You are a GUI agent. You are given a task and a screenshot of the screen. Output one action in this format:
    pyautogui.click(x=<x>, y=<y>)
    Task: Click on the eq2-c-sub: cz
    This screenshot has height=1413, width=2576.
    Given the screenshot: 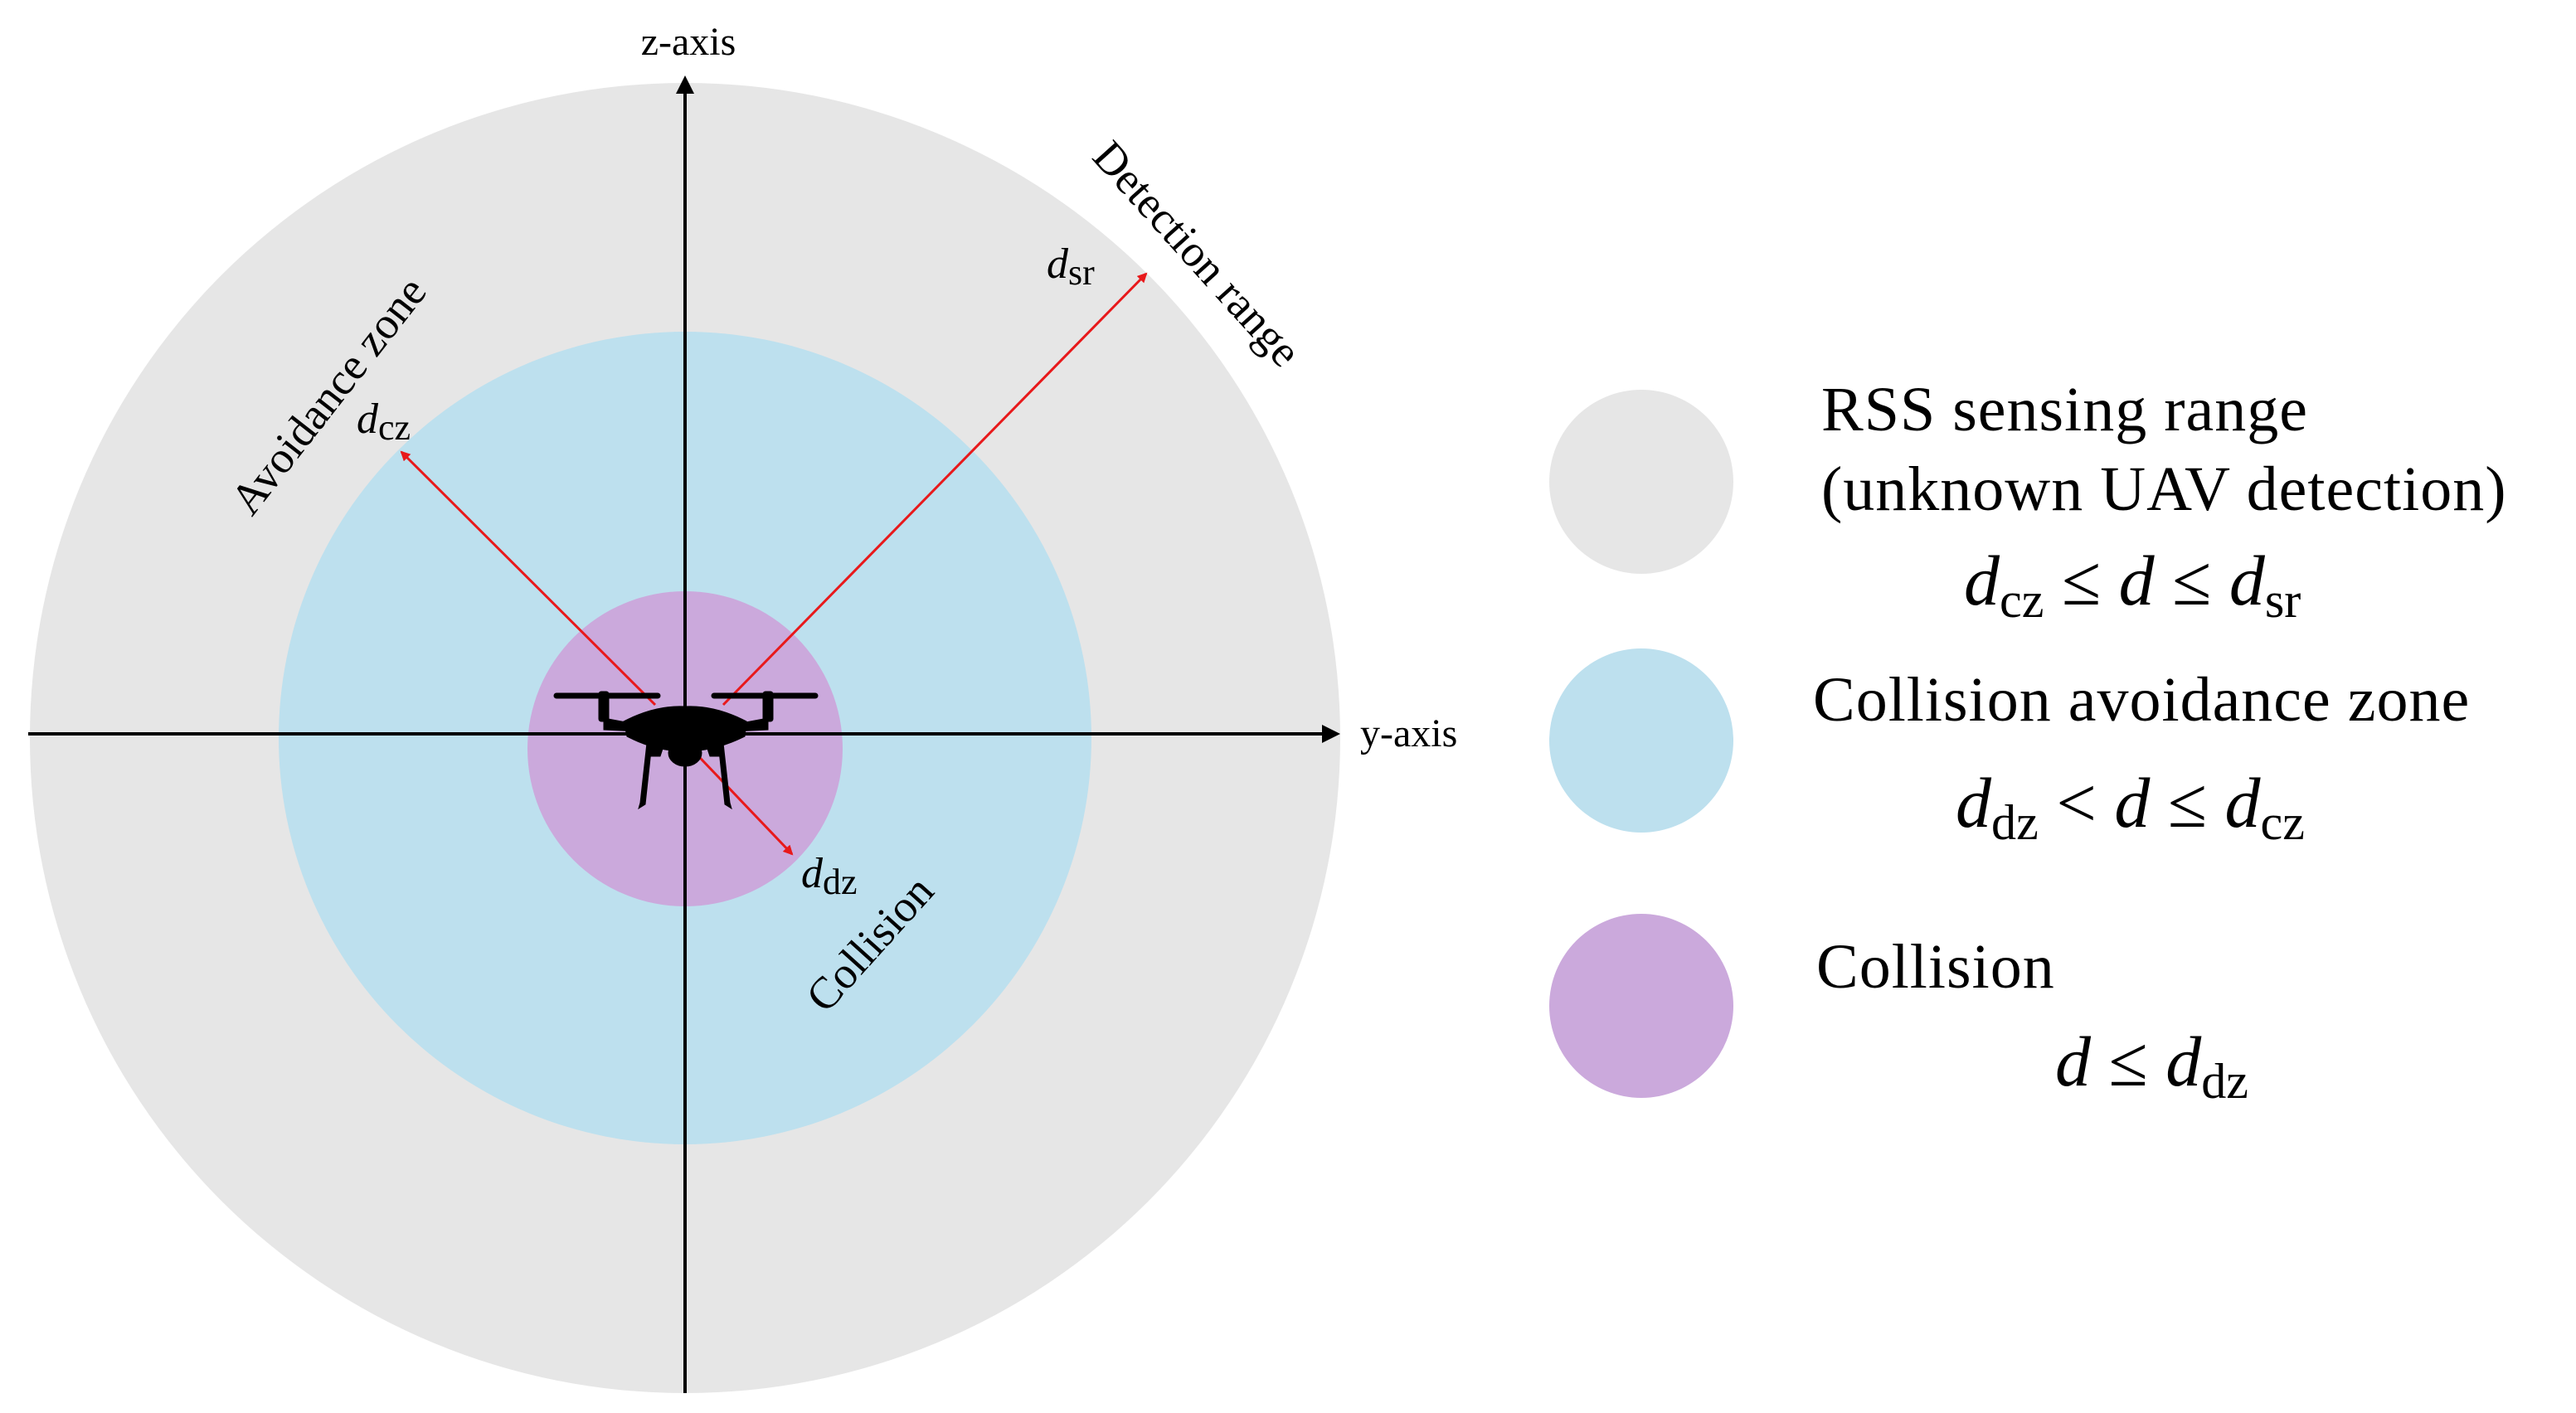 What is the action you would take?
    pyautogui.click(x=2282, y=823)
    